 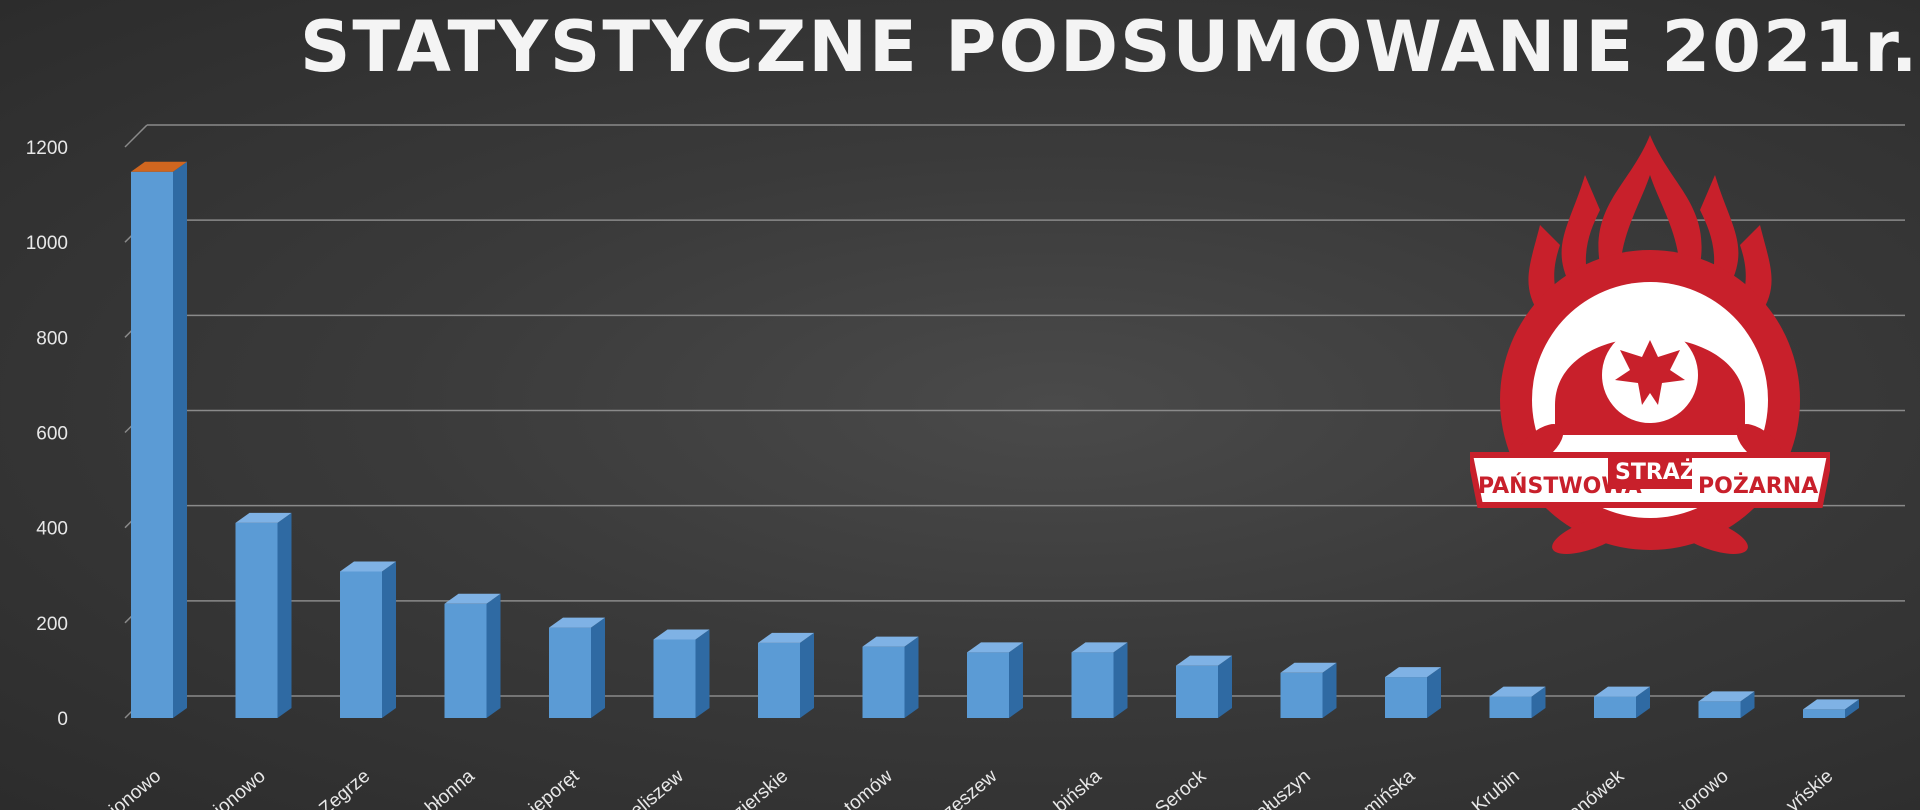 I want to click on x-tick-label: ...bińska, so click(x=1072, y=787).